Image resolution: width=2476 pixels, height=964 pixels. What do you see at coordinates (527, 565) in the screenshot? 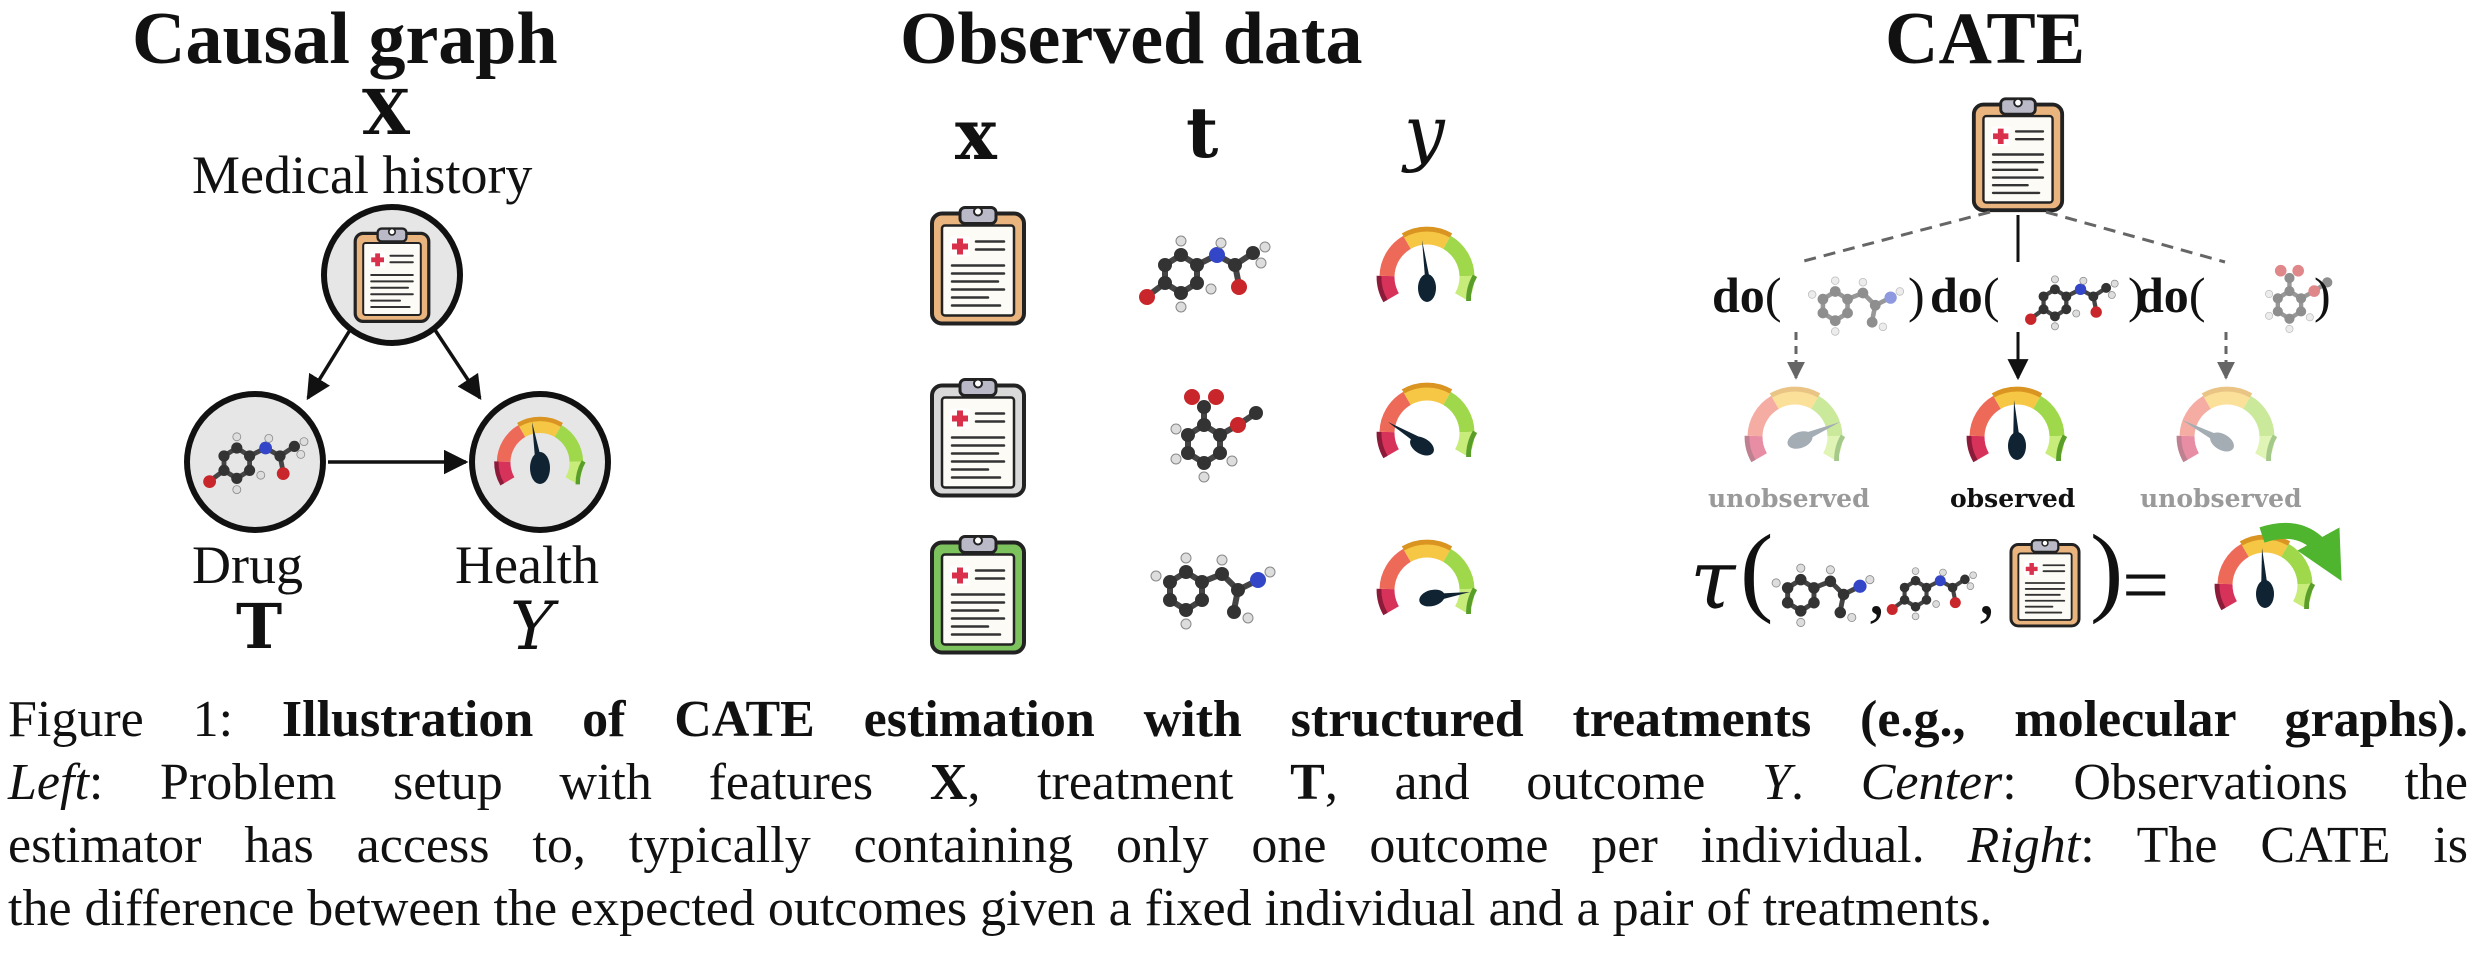
I see `health-label: Health` at bounding box center [527, 565].